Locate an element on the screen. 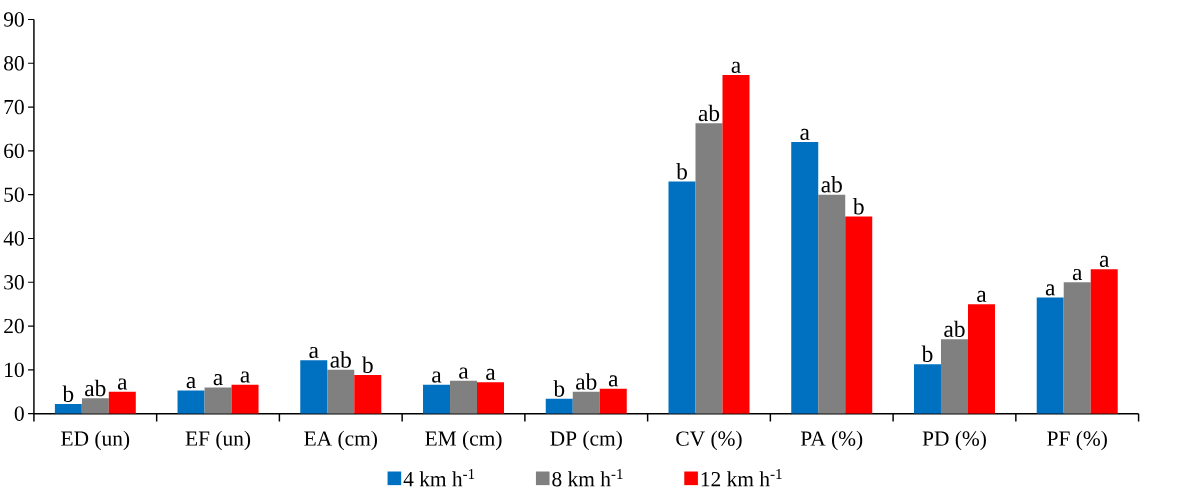 The image size is (1202, 503). x-tick-label: ED (un) is located at coordinates (95, 440).